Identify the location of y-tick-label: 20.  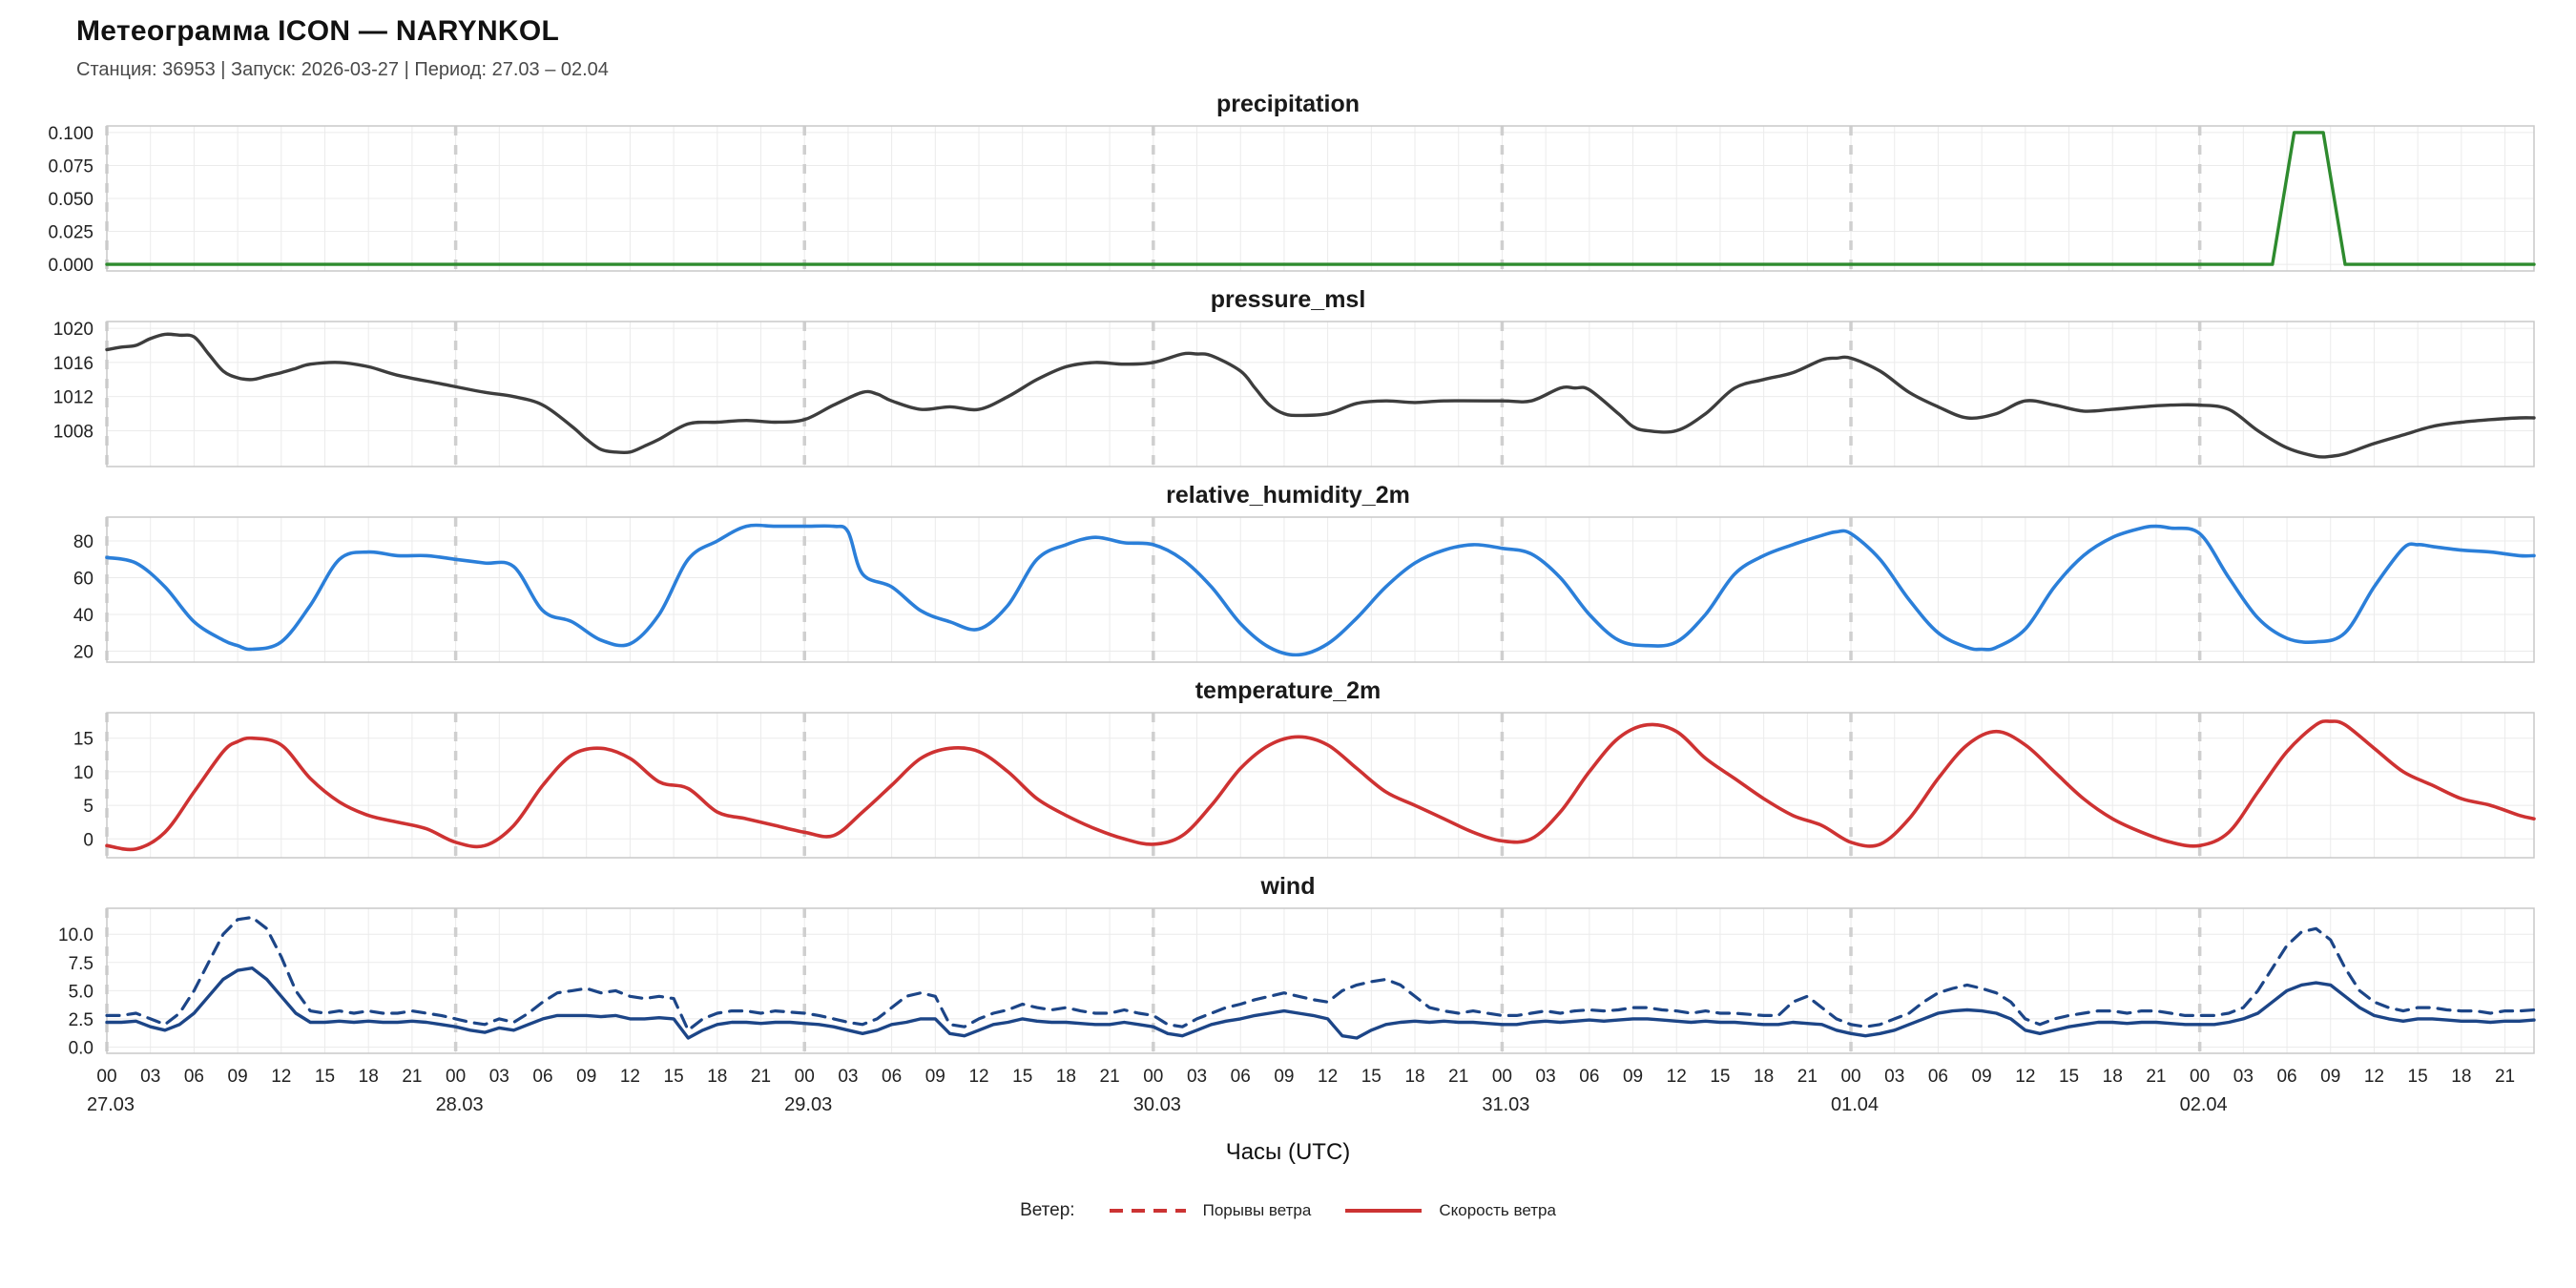
(83, 652).